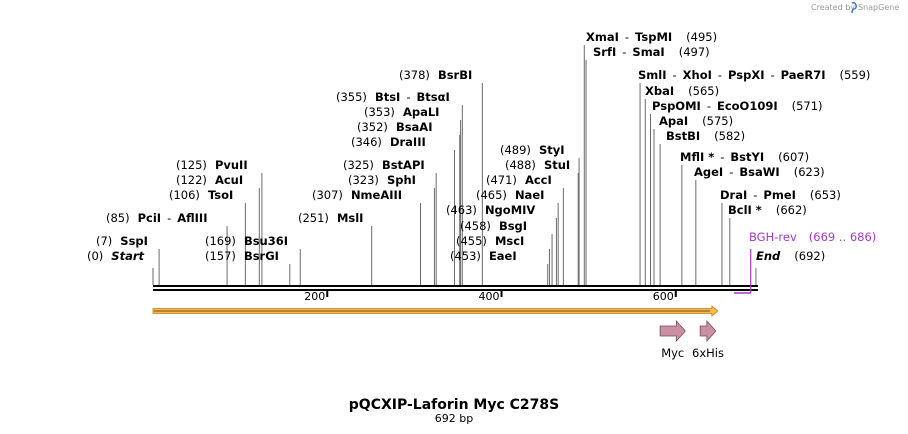  What do you see at coordinates (127, 256) in the screenshot?
I see `site-name: Start` at bounding box center [127, 256].